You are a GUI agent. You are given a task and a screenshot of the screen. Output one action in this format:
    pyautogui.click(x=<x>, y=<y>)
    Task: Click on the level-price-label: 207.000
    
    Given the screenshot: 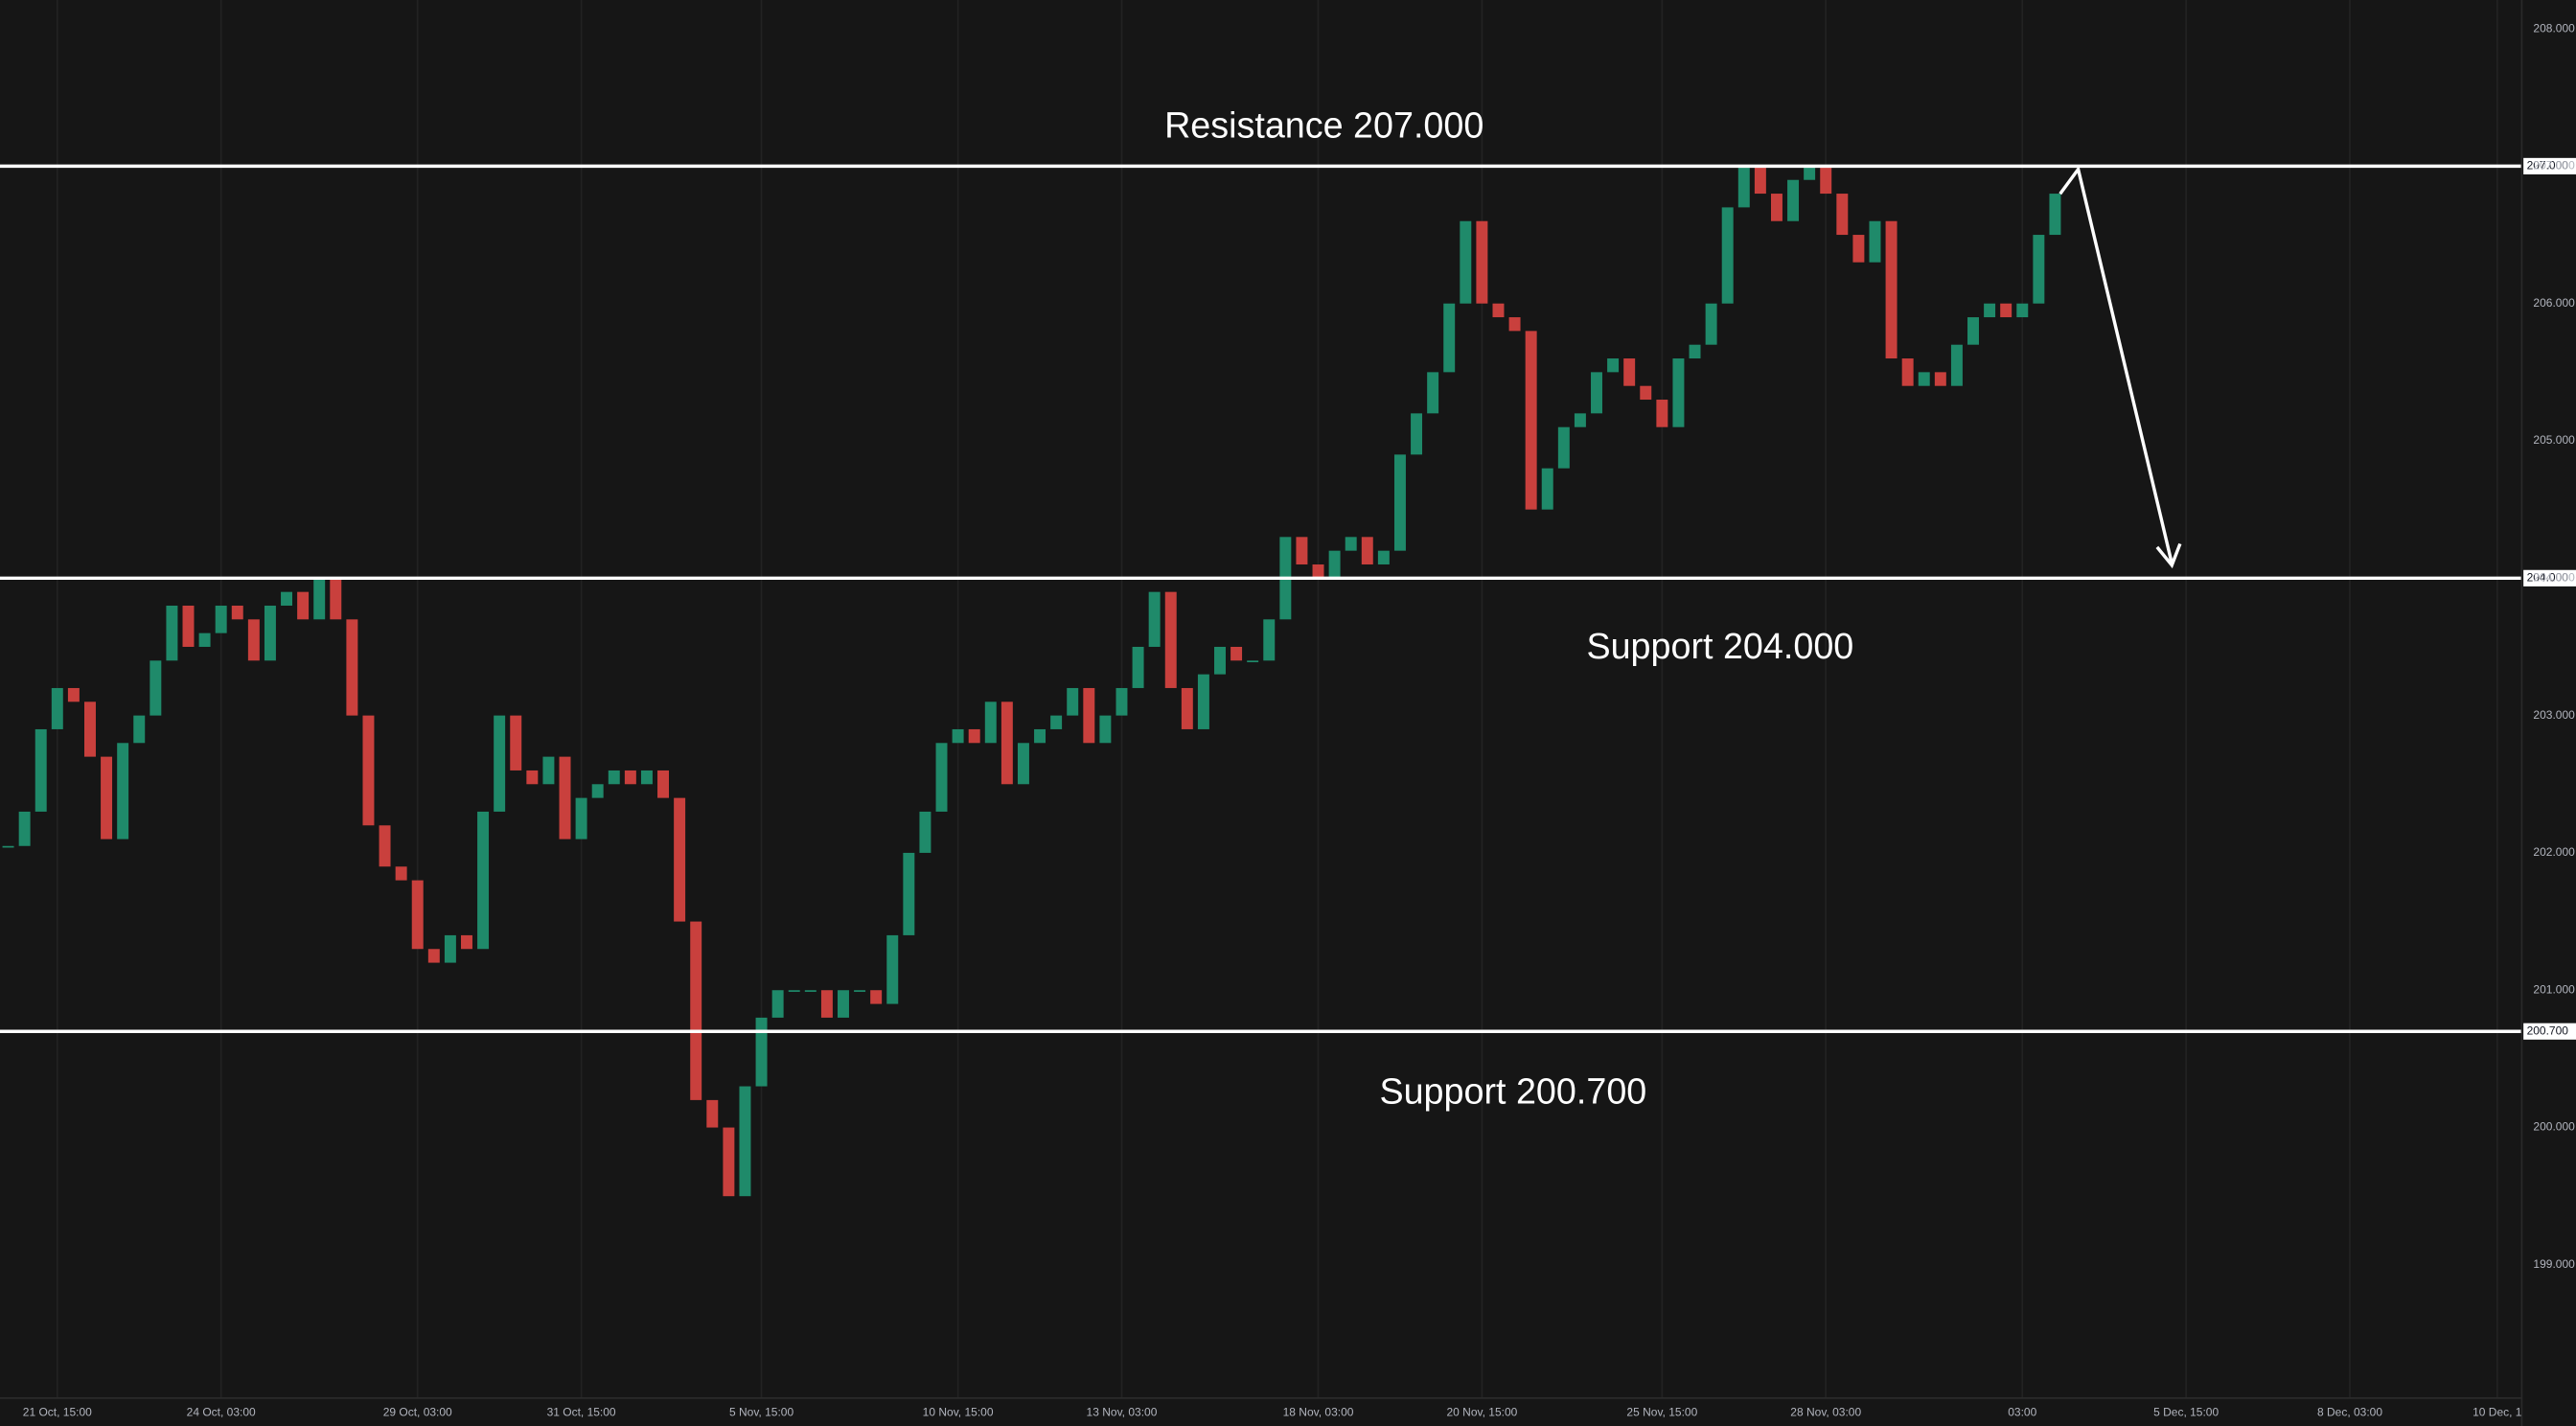 What is the action you would take?
    pyautogui.click(x=2548, y=165)
    